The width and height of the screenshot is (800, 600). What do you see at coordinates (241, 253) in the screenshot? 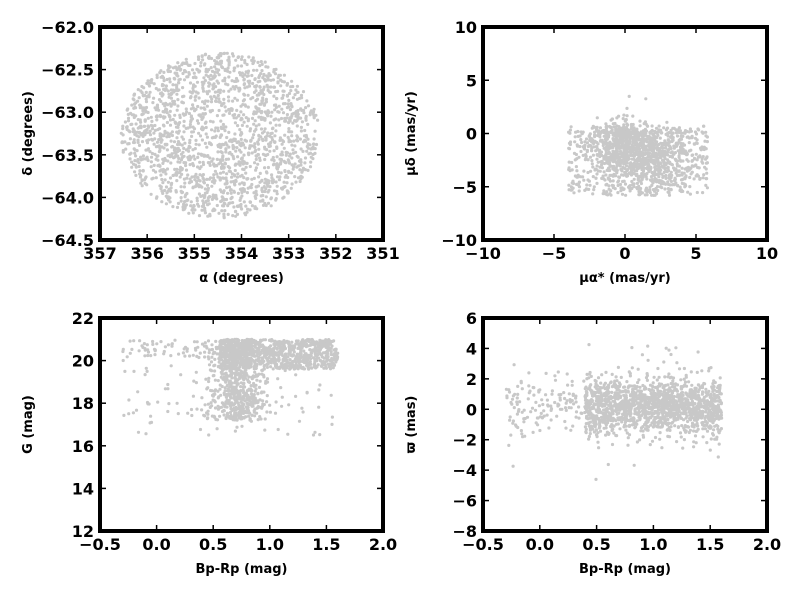
I see `x-tick-label: 354` at bounding box center [241, 253].